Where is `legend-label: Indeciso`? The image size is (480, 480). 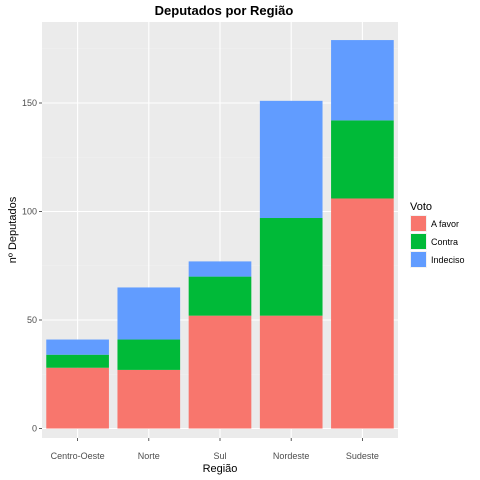
legend-label: Indeciso is located at coordinates (448, 260).